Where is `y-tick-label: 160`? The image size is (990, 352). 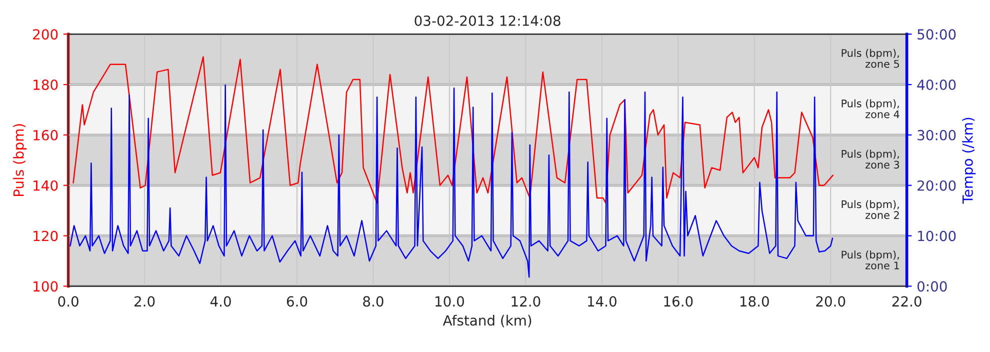 y-tick-label: 160 is located at coordinates (46, 135).